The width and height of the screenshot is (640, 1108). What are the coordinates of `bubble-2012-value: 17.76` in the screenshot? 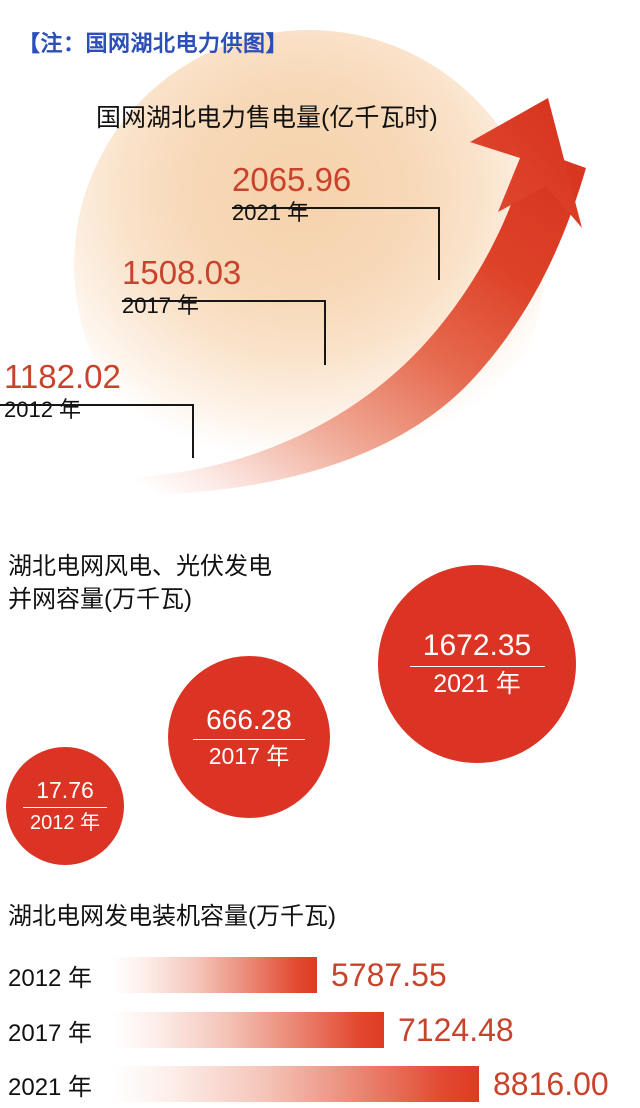 It's located at (65, 789).